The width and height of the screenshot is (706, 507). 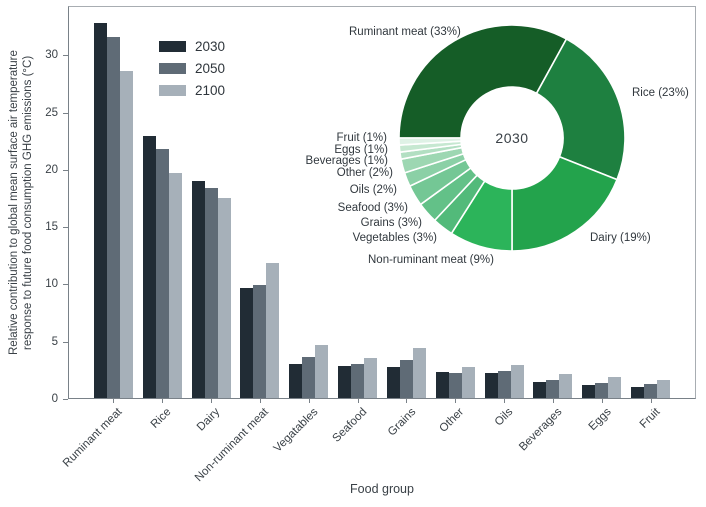 I want to click on bar-group-grains, so click(x=406, y=372).